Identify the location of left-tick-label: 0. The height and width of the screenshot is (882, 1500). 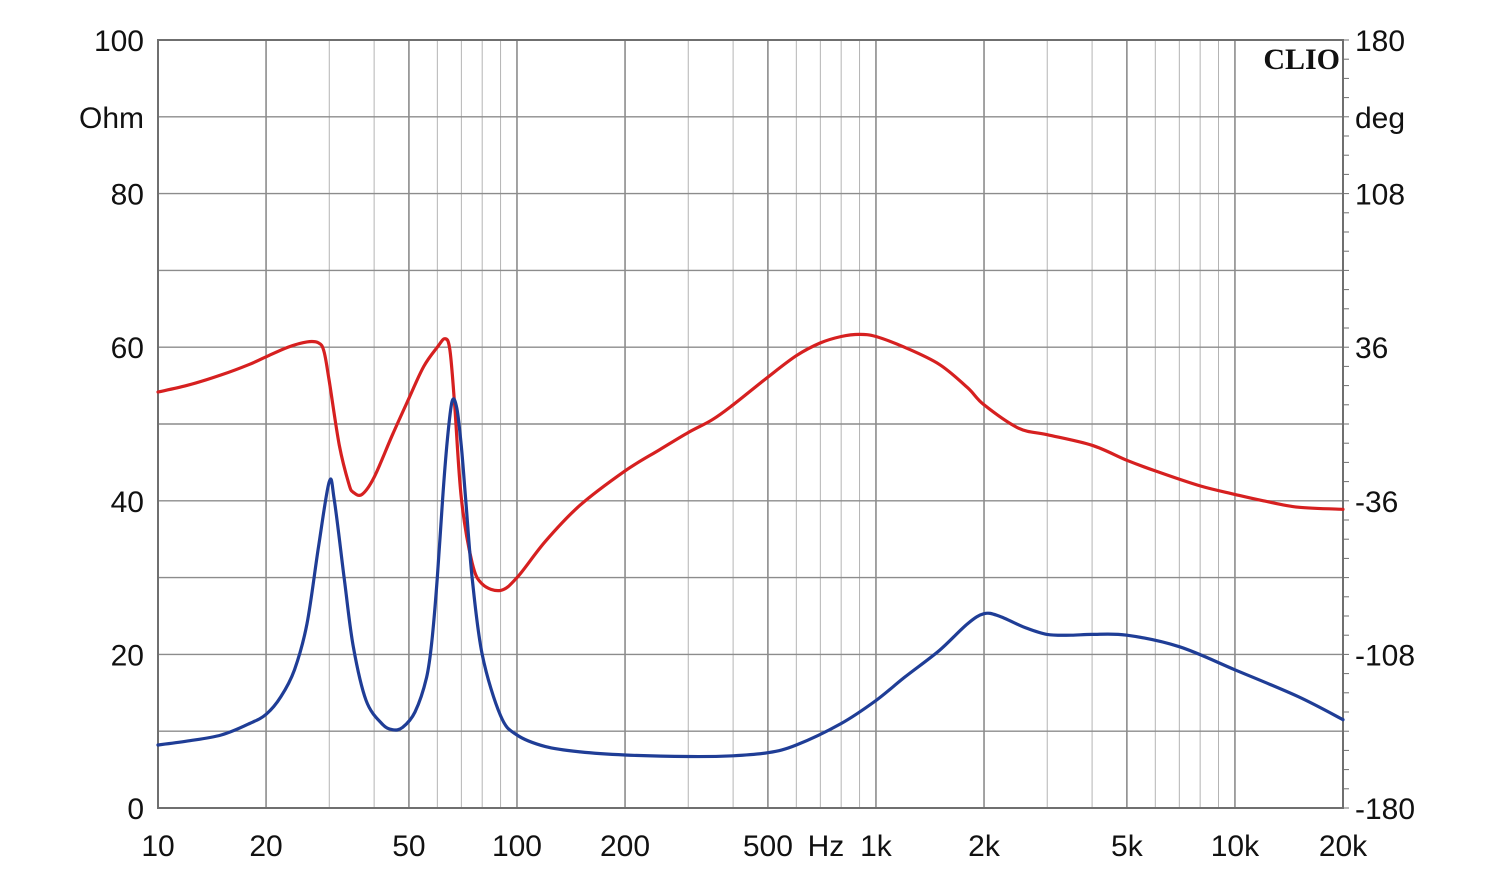
(135, 809).